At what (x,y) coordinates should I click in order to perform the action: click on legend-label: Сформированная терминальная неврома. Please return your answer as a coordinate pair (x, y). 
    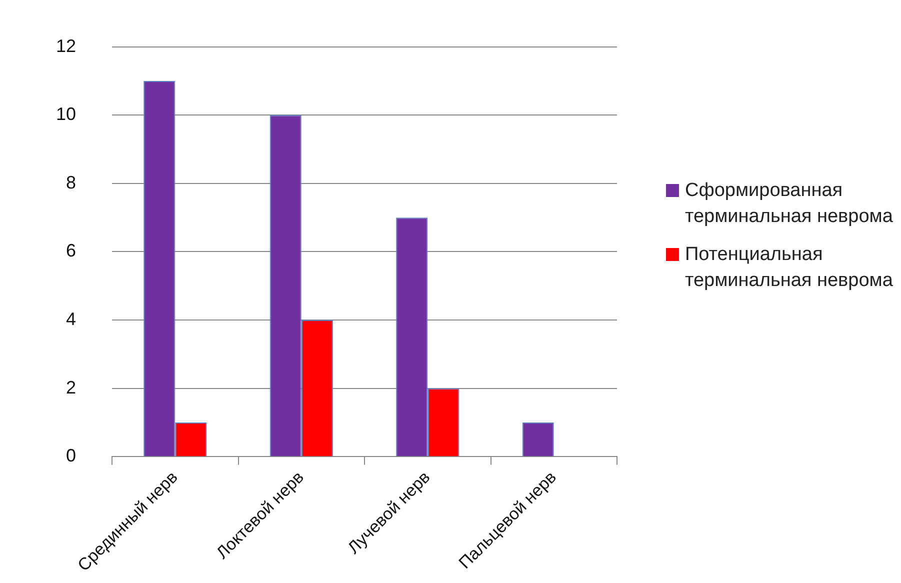
    Looking at the image, I should click on (789, 204).